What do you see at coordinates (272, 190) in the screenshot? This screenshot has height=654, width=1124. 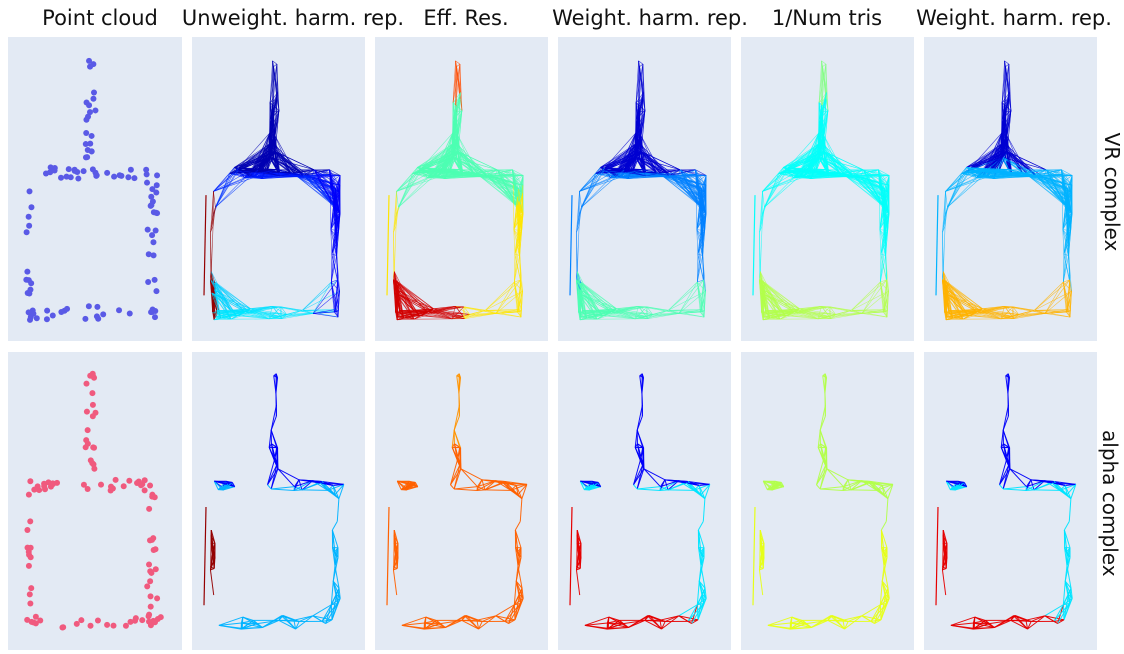 I see `edge-group` at bounding box center [272, 190].